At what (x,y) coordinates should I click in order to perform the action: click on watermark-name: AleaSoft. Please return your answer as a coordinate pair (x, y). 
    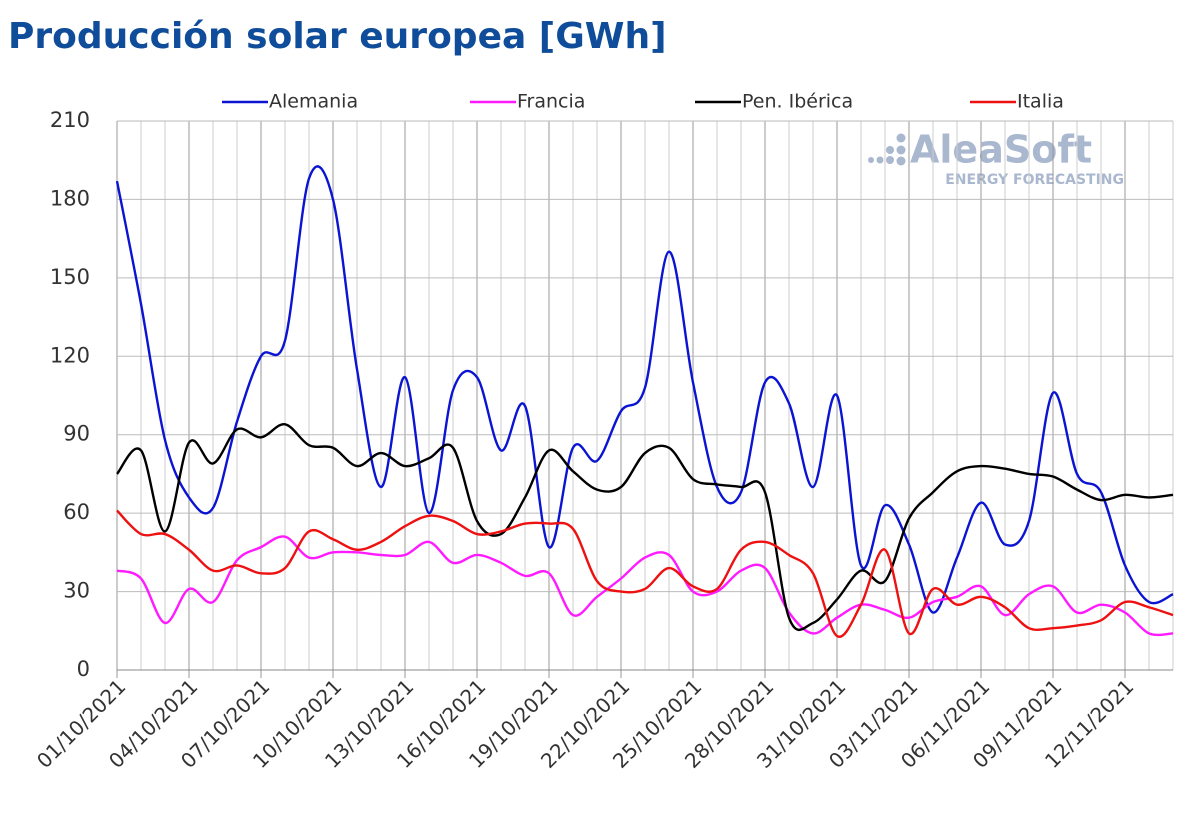
    Looking at the image, I should click on (1001, 150).